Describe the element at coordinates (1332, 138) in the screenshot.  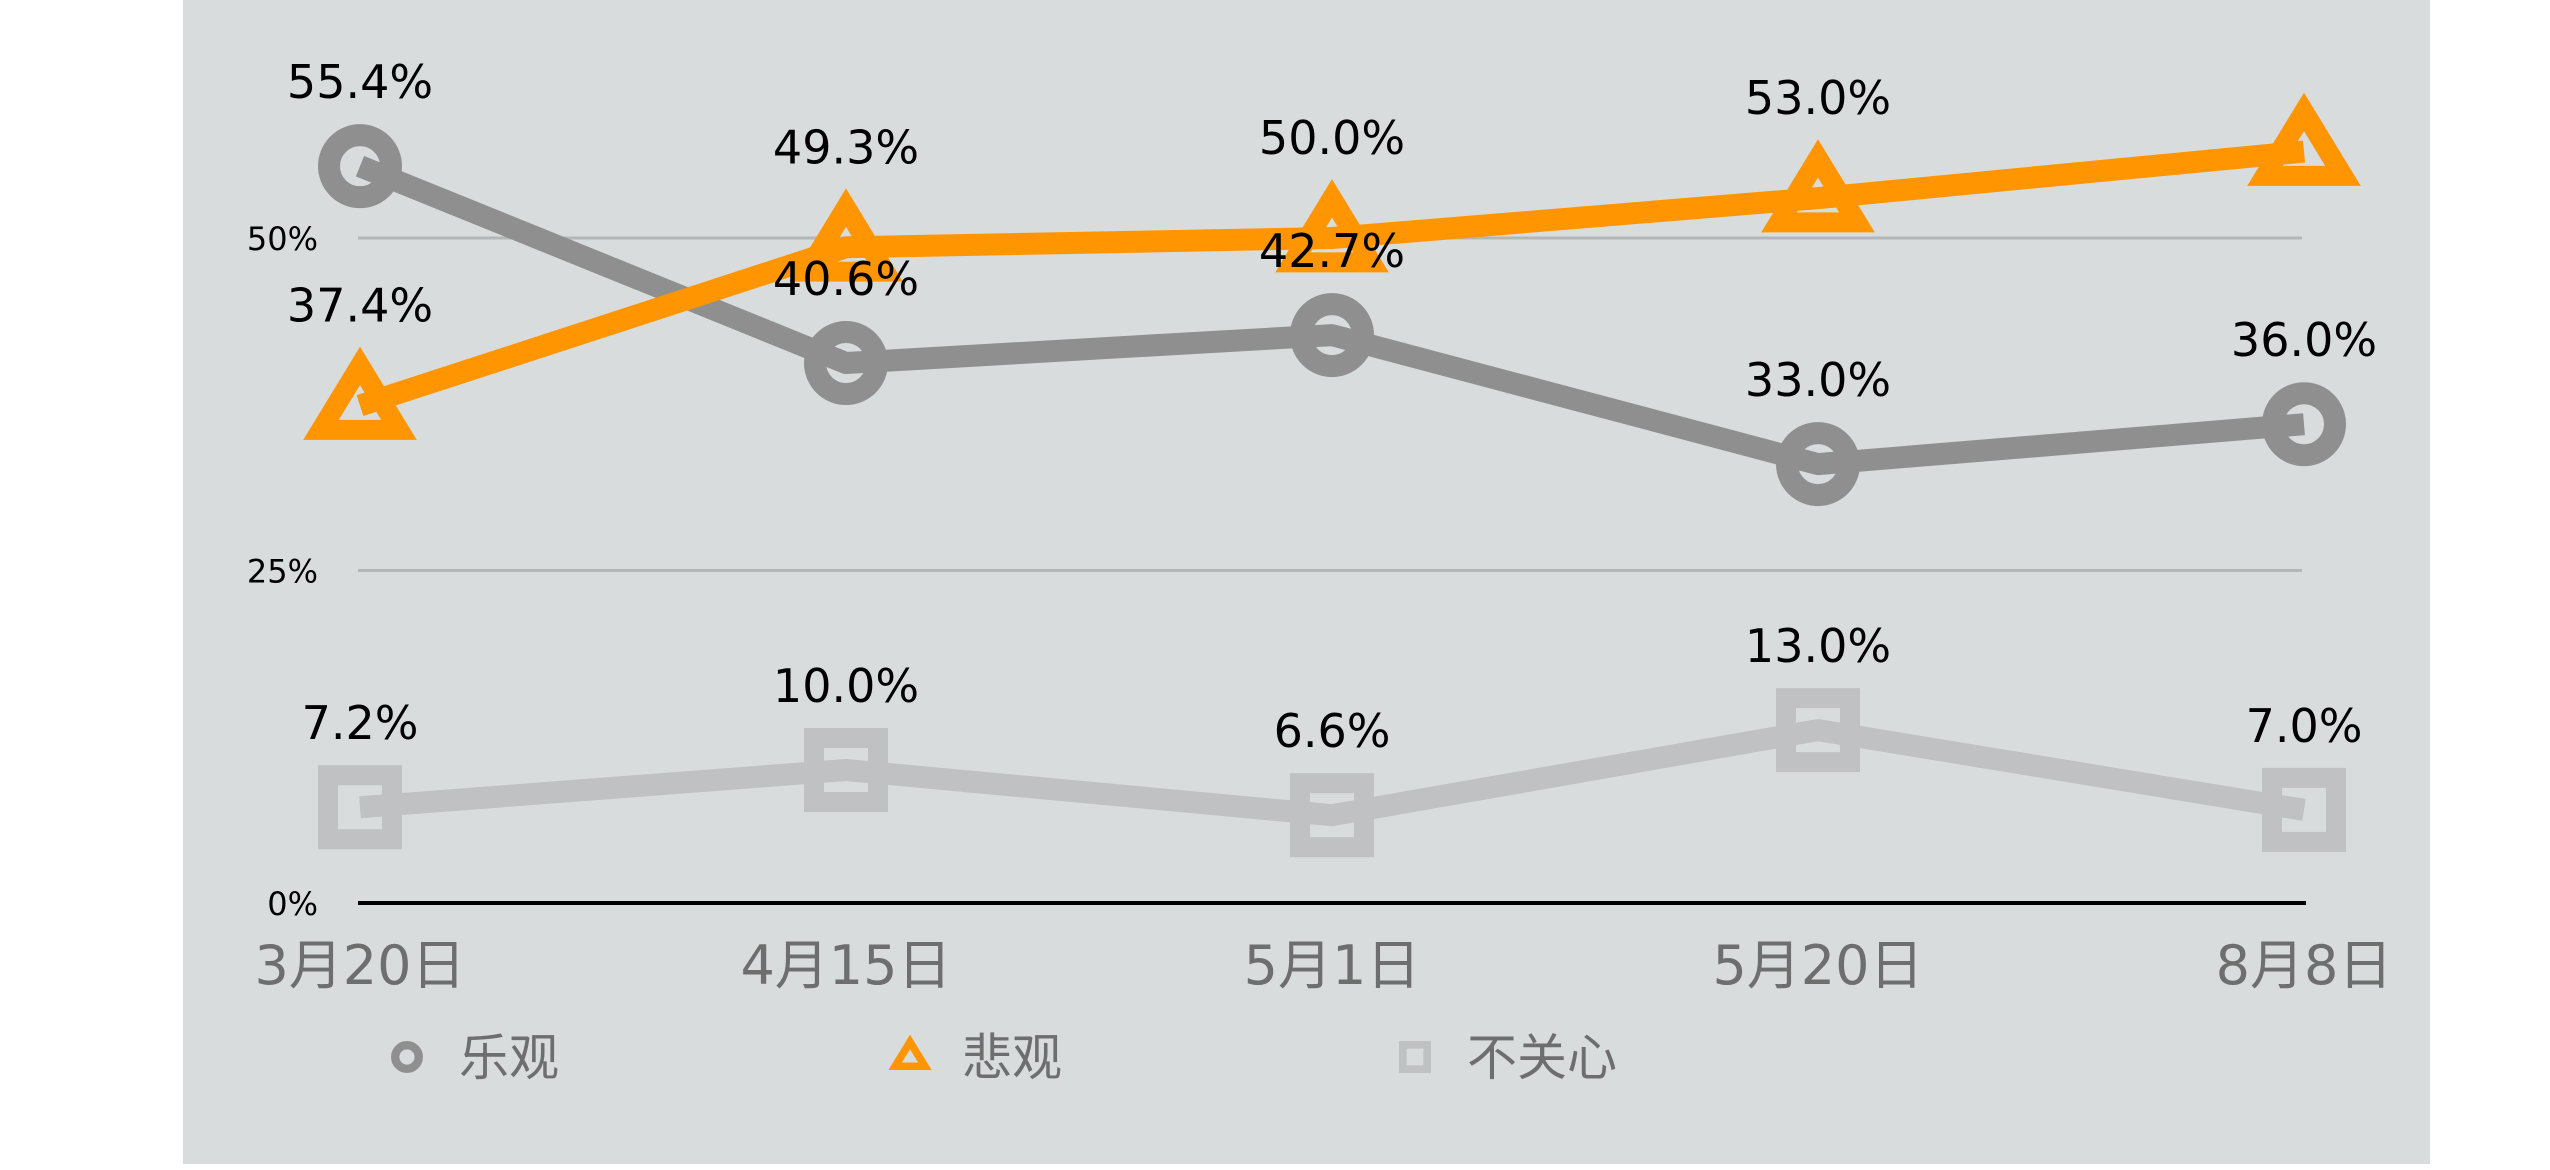
I see `data-label: 50.0%` at that location.